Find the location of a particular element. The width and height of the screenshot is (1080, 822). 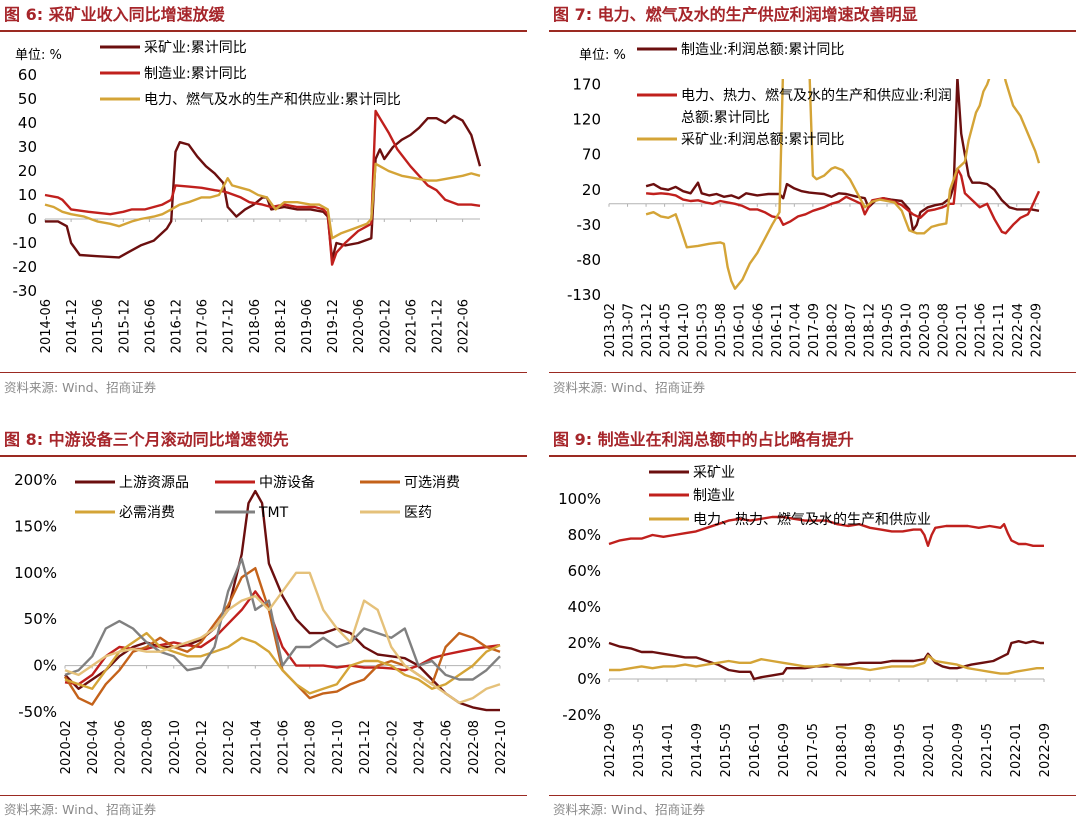

y-tick-label: 80% is located at coordinates (584, 535).